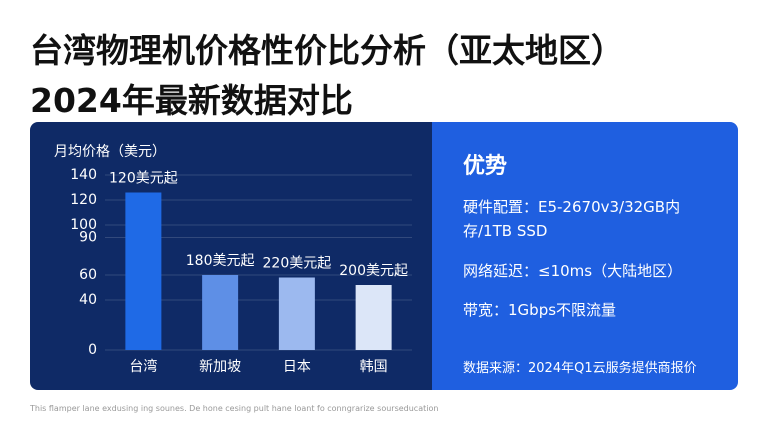 This screenshot has height=432, width=768. Describe the element at coordinates (485, 166) in the screenshot. I see `advantage-title: 优势` at that location.